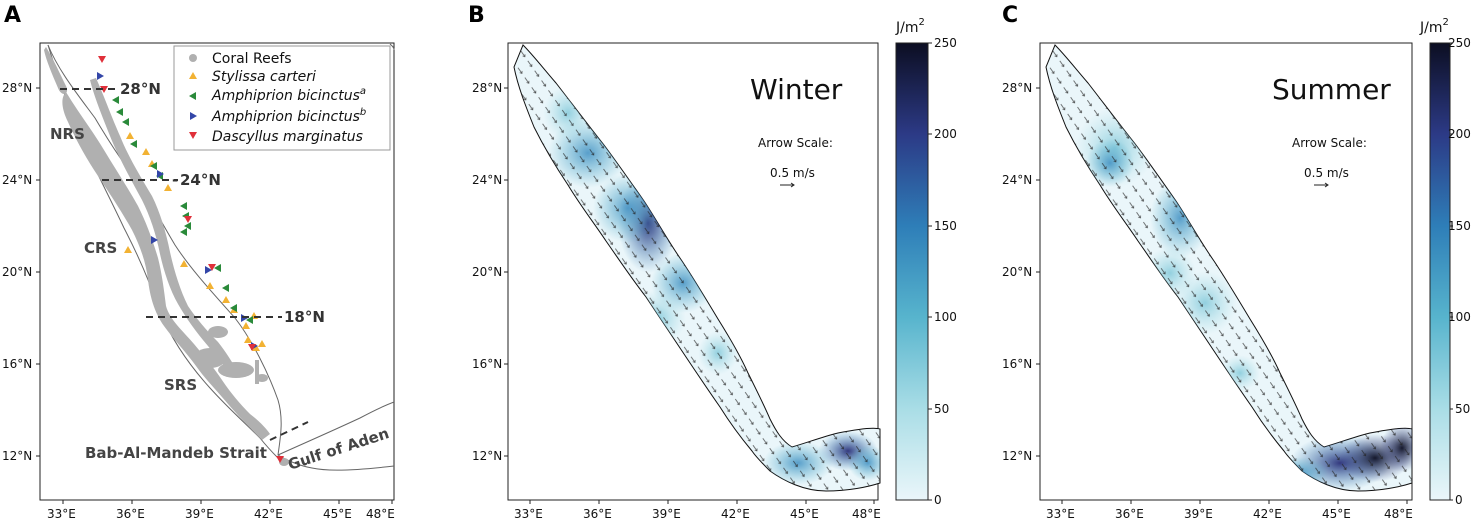 This screenshot has width=1473, height=522. What do you see at coordinates (487, 88) in the screenshot?
I see `y-tick-b-0: 28°N` at bounding box center [487, 88].